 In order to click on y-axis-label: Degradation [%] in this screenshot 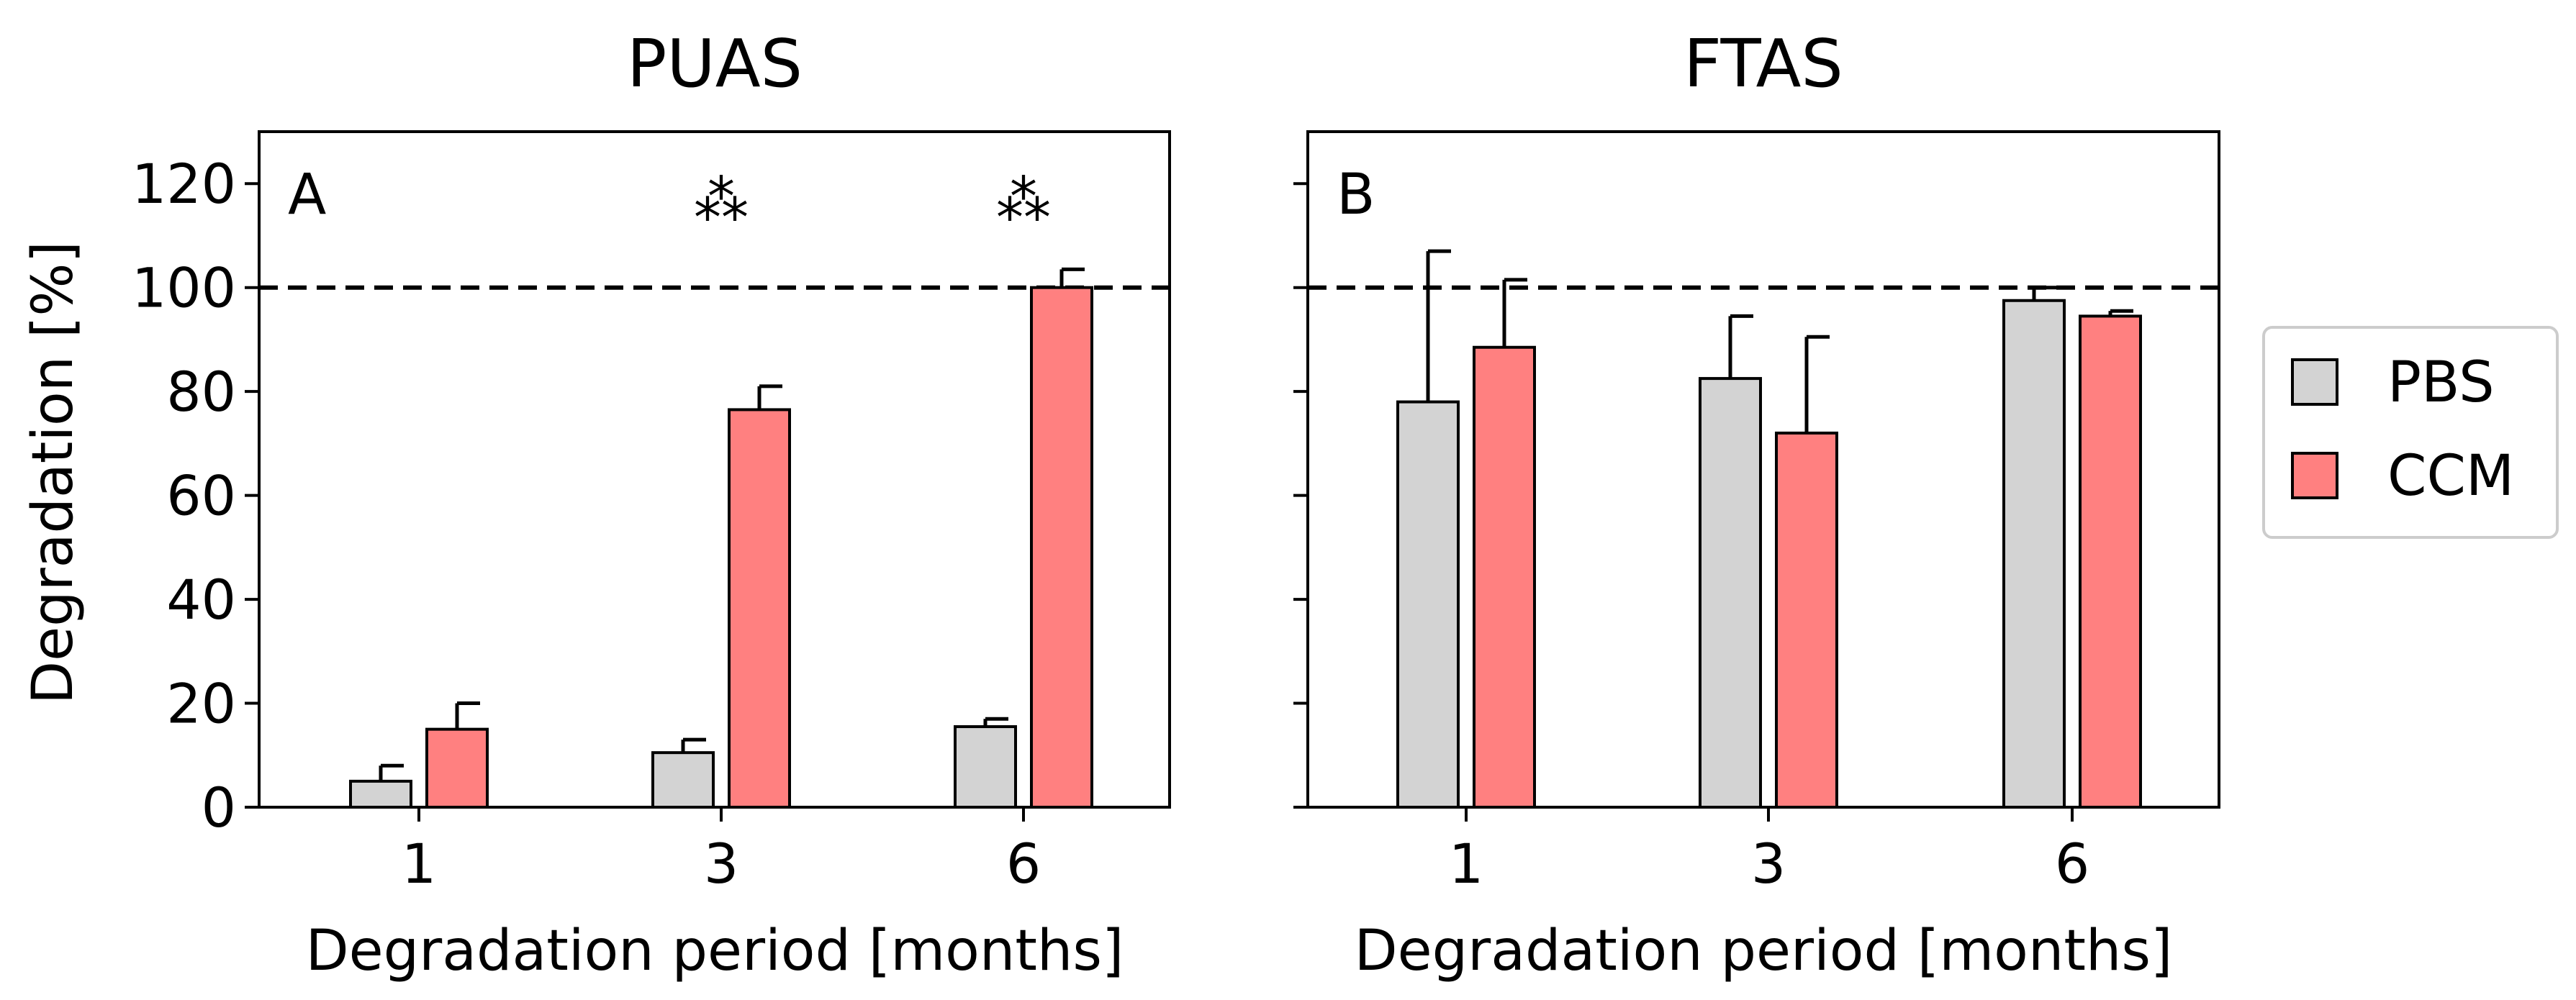, I will do `click(53, 472)`.